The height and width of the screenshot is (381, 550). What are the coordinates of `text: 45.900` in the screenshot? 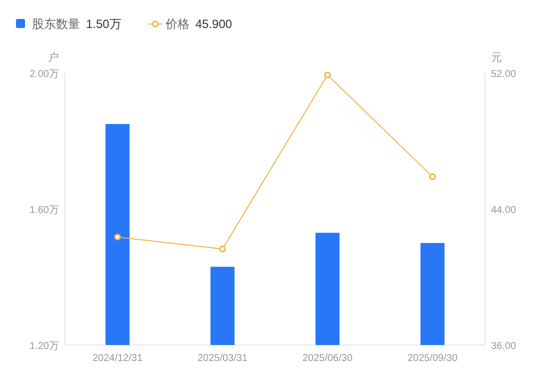 It's located at (213, 24).